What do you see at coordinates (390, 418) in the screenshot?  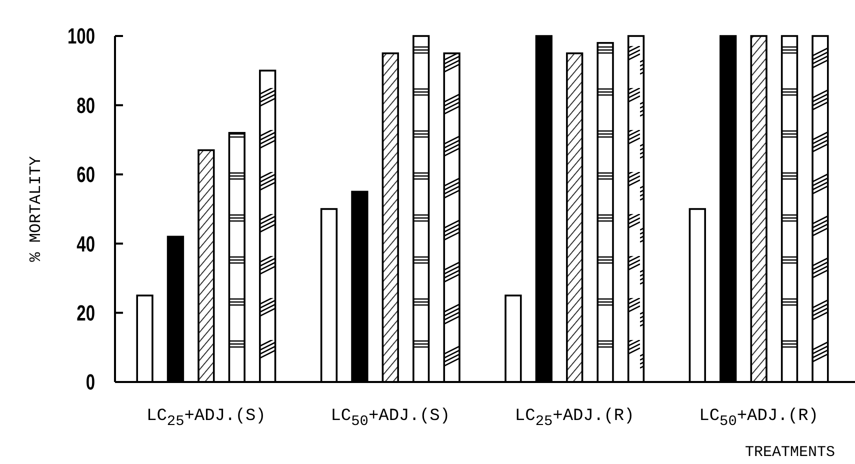 I see `x-tick-label: LC$_{50}$+ADJ.(S)` at bounding box center [390, 418].